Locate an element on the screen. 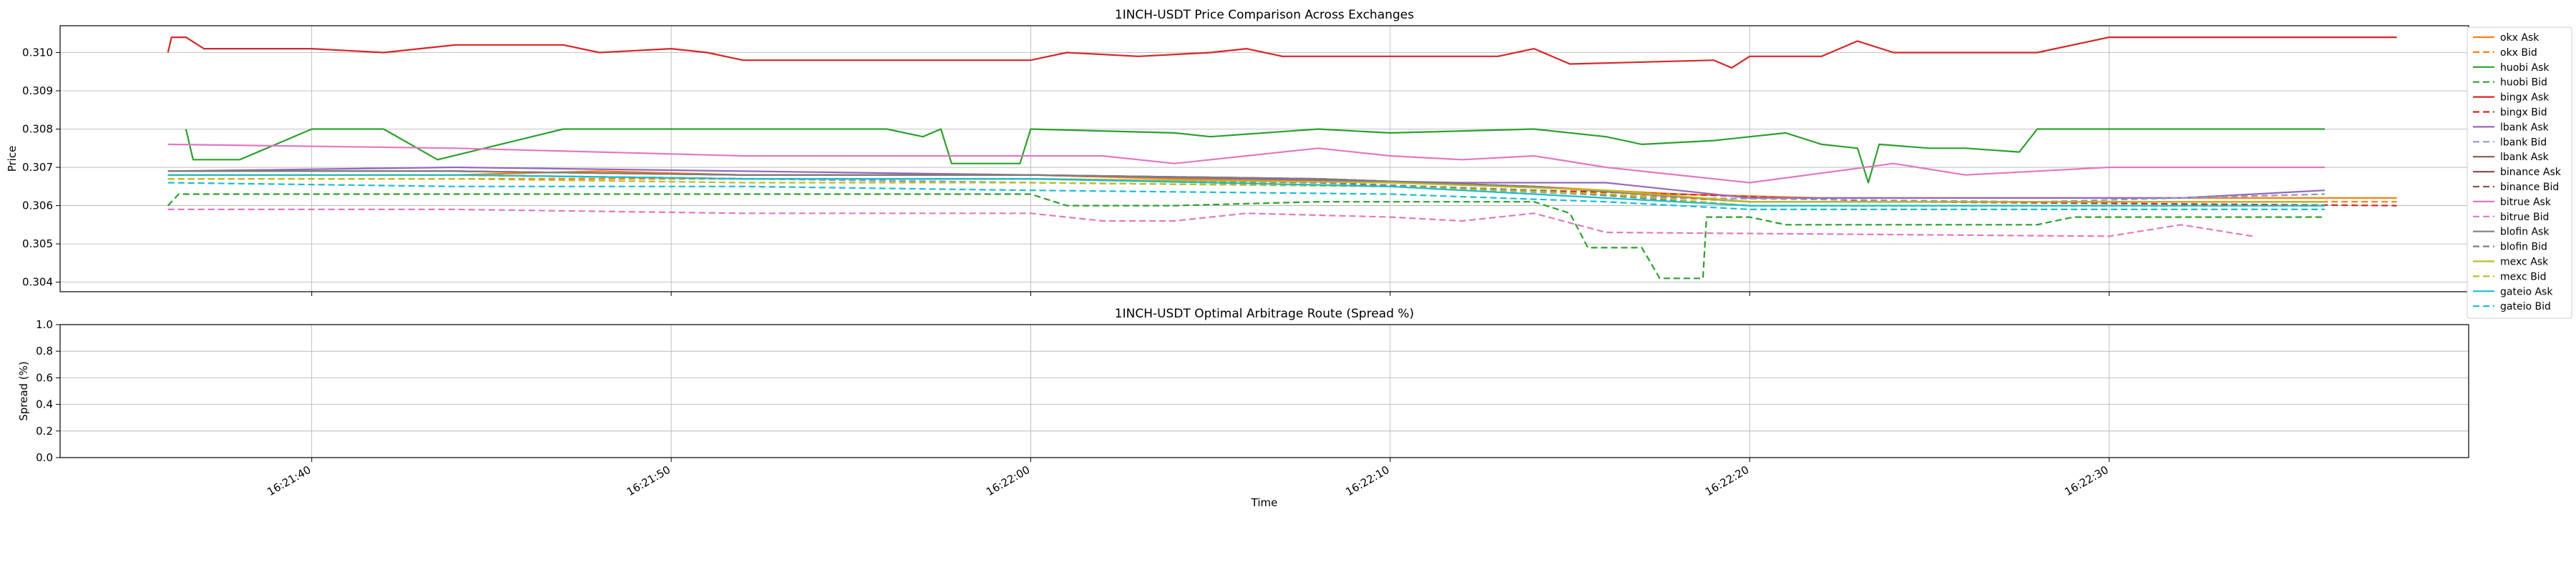 The image size is (2576, 572). legend-label-12: bitrue Bid is located at coordinates (2524, 217).